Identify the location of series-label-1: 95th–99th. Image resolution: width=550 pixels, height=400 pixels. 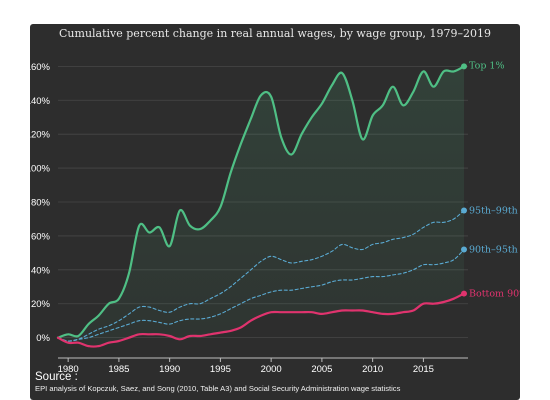
(493, 210).